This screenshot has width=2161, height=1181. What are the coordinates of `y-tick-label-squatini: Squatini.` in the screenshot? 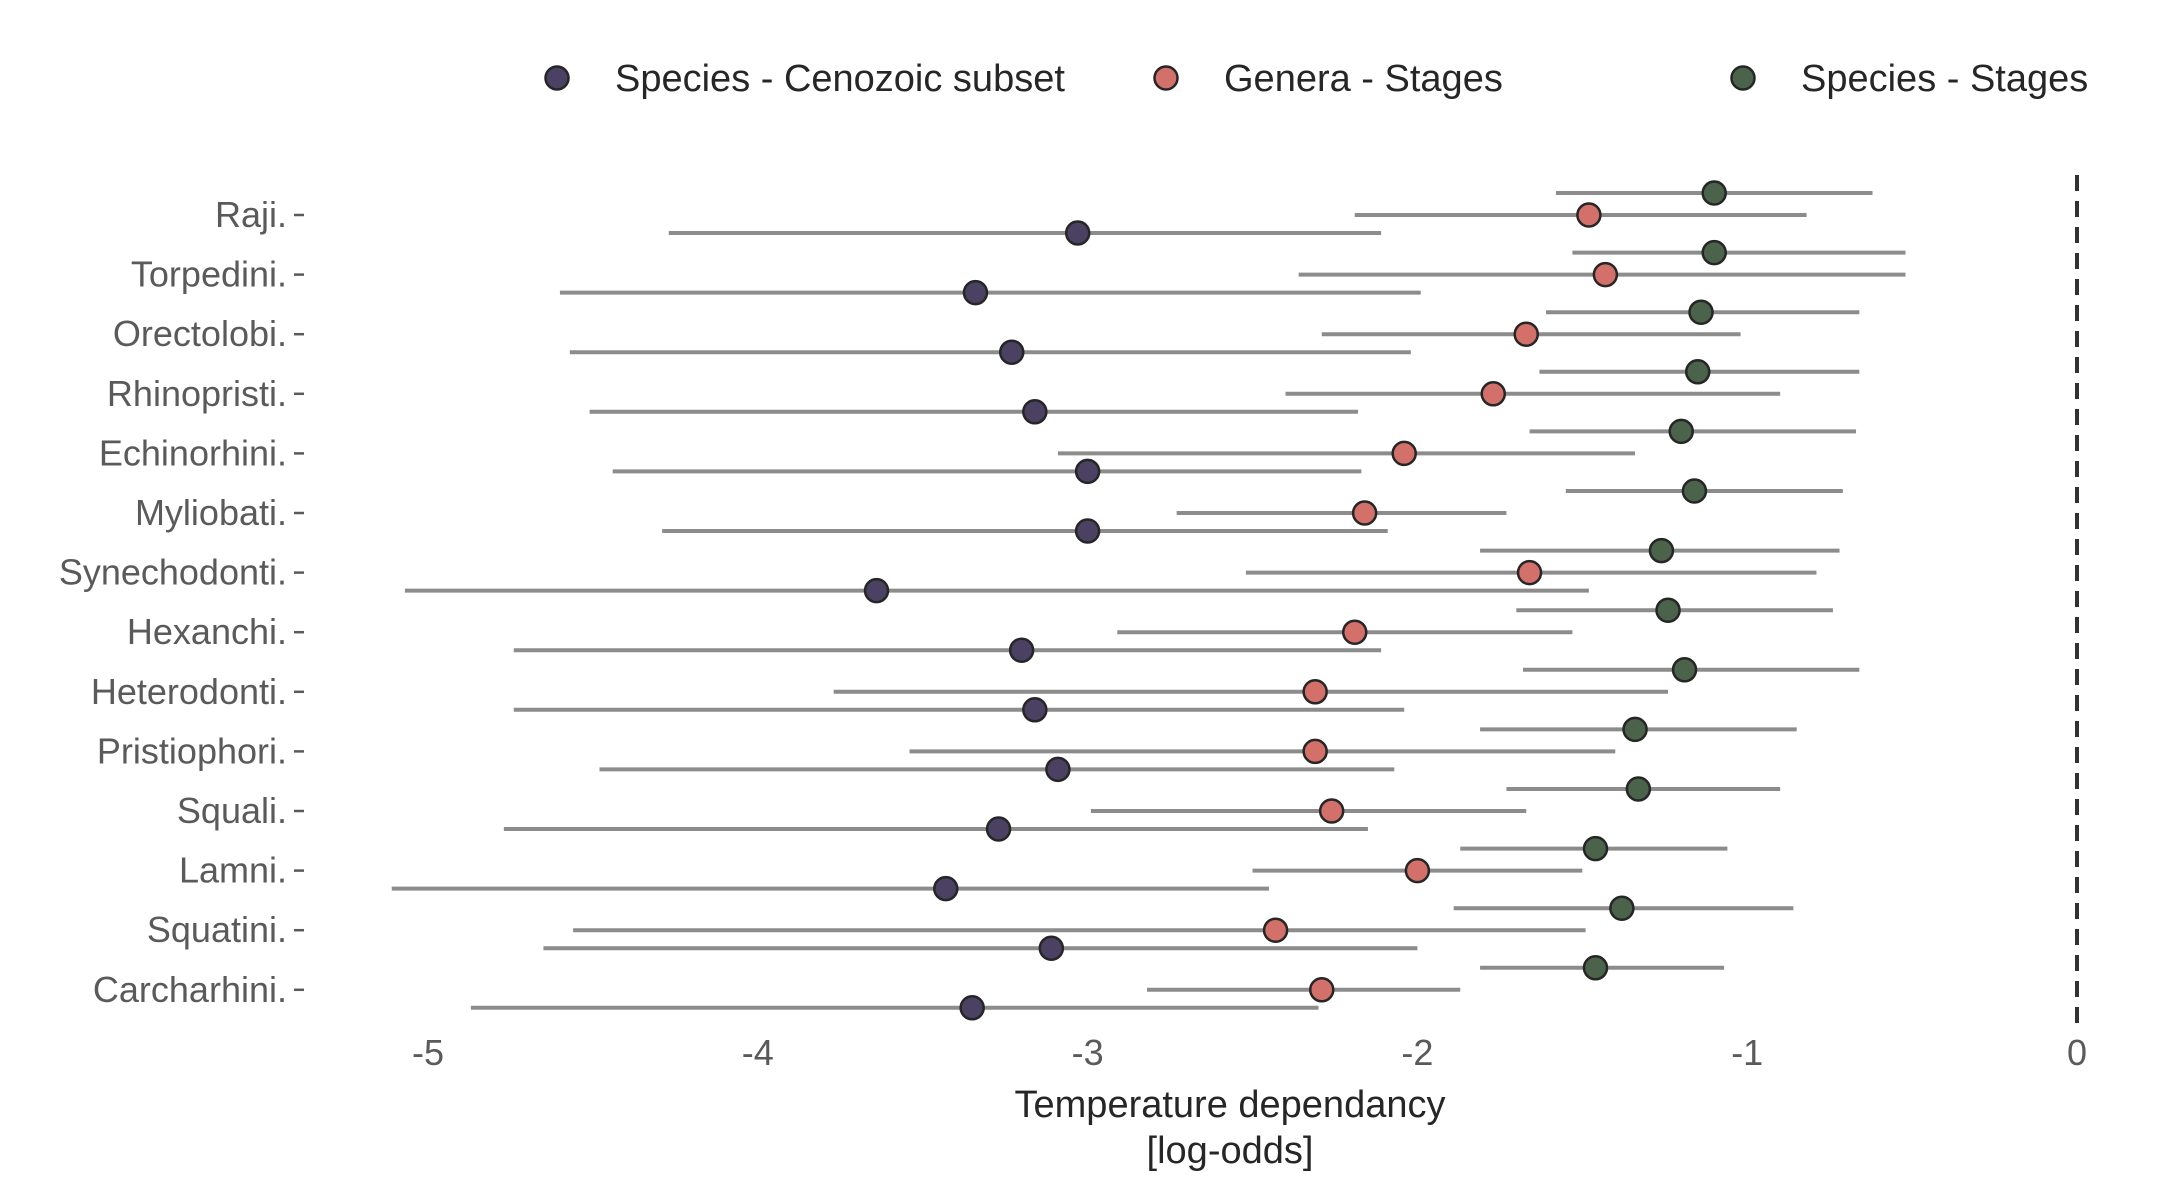 It's located at (217, 929).